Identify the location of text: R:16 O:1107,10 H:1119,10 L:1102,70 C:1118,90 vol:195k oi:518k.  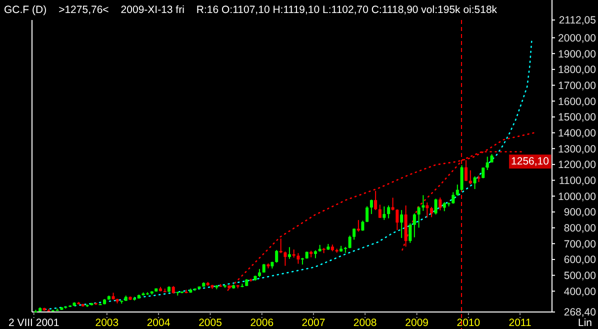
(347, 10).